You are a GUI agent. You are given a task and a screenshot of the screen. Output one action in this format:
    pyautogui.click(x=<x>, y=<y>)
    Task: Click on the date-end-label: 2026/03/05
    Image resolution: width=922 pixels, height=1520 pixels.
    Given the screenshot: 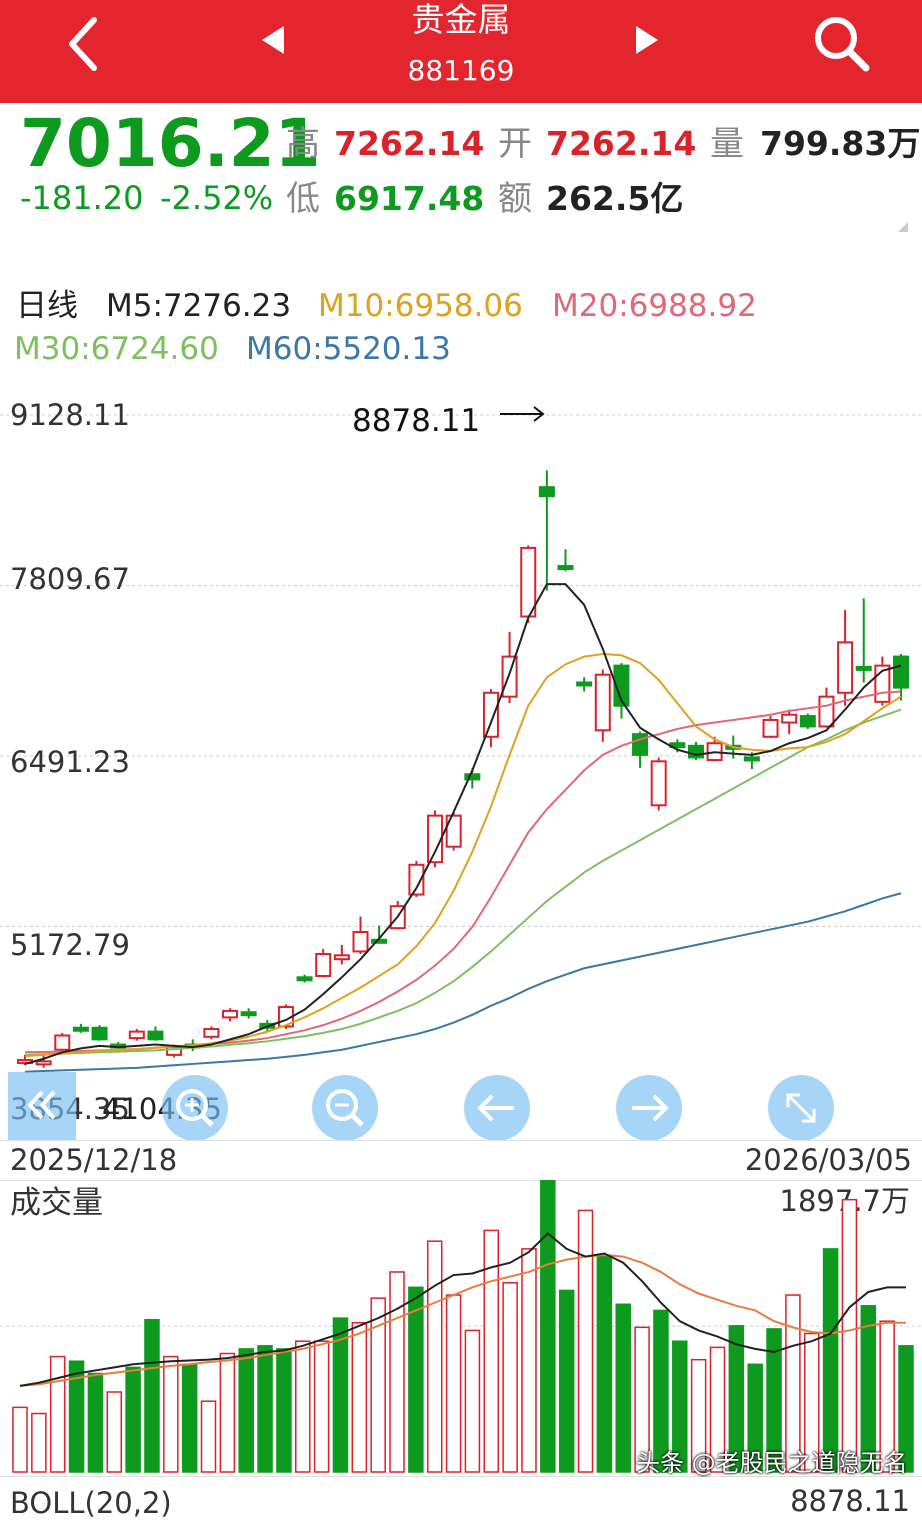 What is the action you would take?
    pyautogui.click(x=828, y=1160)
    